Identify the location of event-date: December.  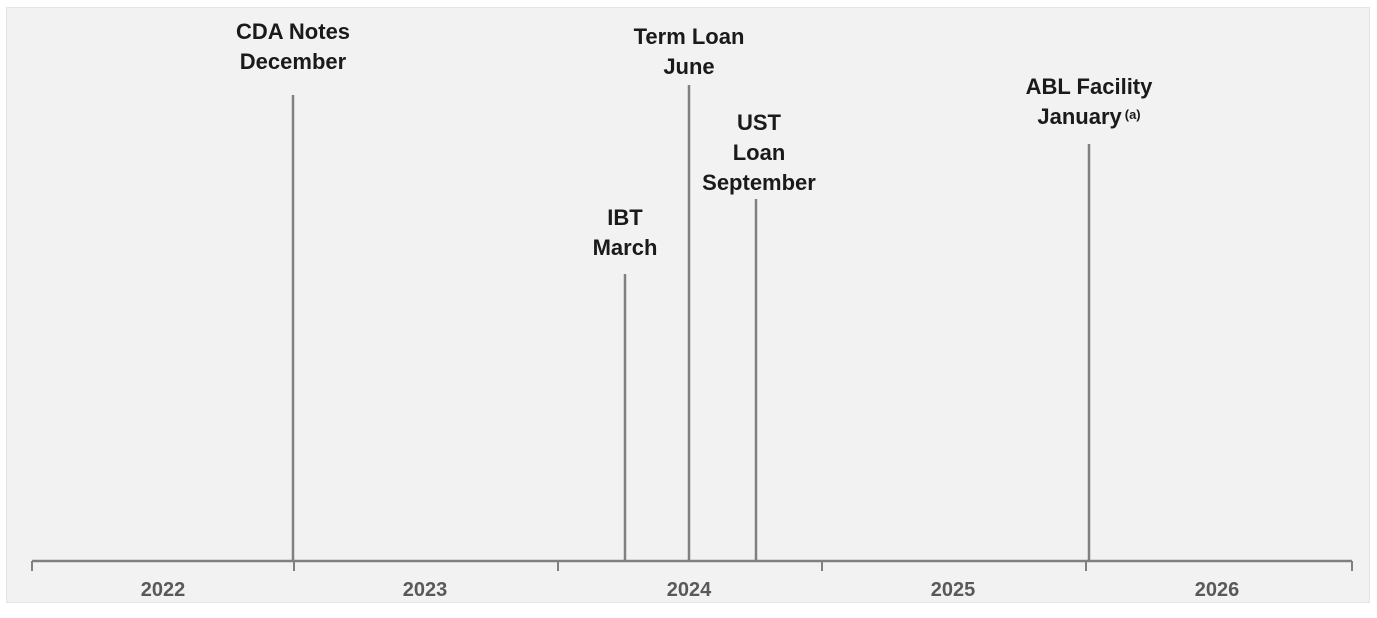
(293, 61).